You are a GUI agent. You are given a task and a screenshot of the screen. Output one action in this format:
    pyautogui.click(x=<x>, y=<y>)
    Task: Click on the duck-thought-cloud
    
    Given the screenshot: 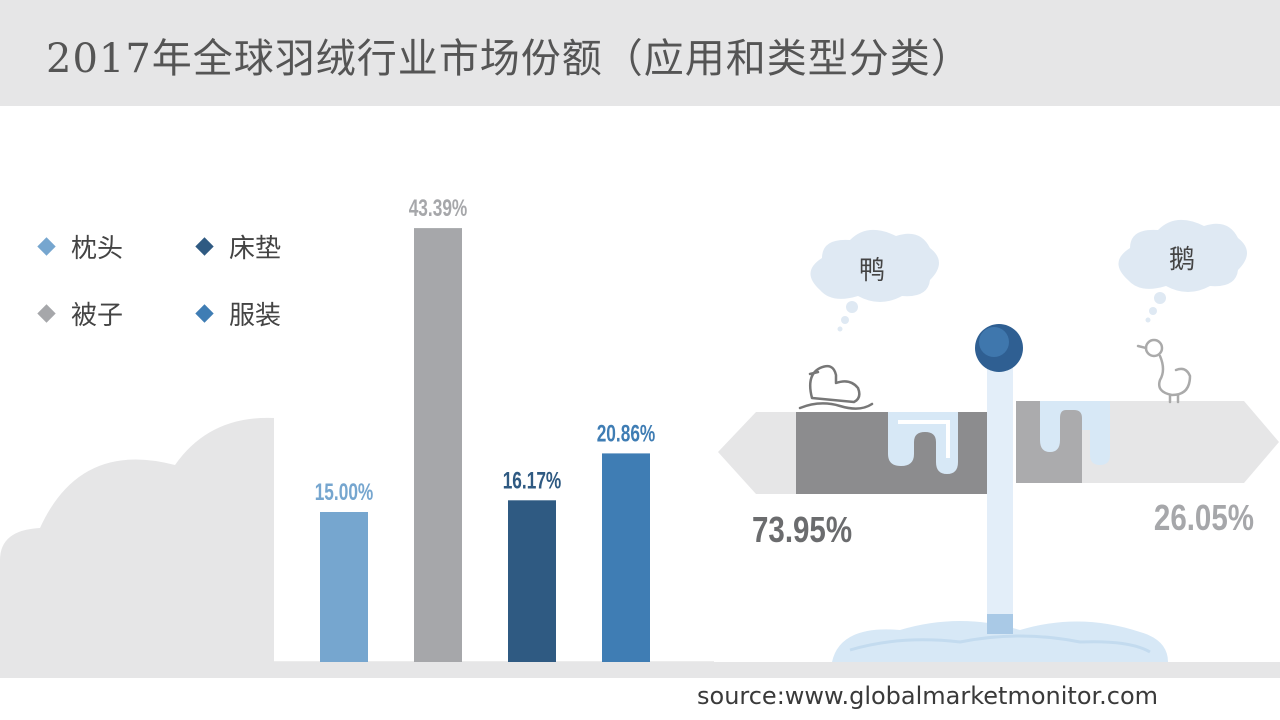 What is the action you would take?
    pyautogui.click(x=874, y=265)
    